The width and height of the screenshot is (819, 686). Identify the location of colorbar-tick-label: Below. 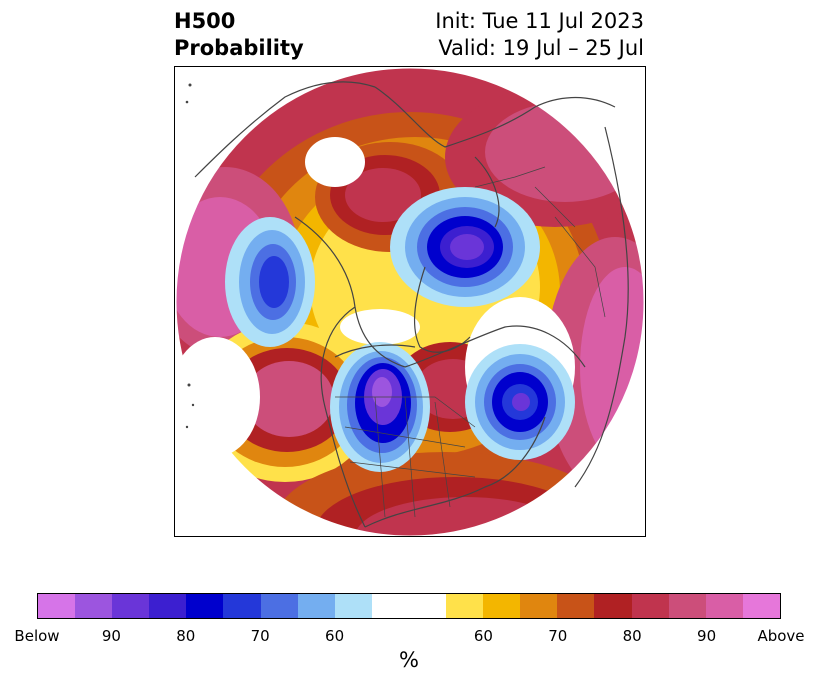
(37, 636).